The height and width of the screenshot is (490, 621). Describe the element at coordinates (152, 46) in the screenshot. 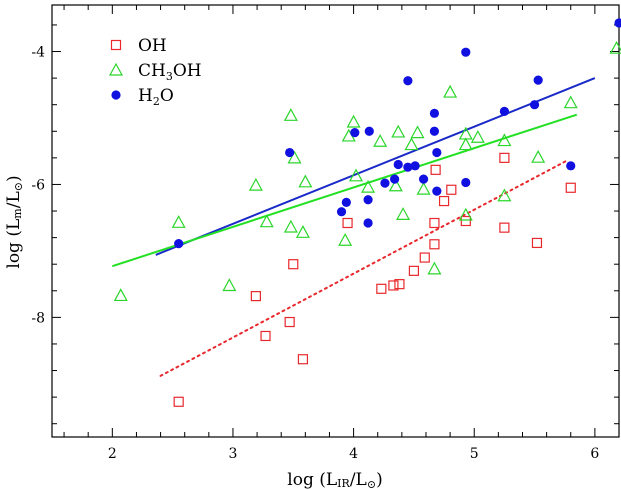

I see `legend-label: OH` at that location.